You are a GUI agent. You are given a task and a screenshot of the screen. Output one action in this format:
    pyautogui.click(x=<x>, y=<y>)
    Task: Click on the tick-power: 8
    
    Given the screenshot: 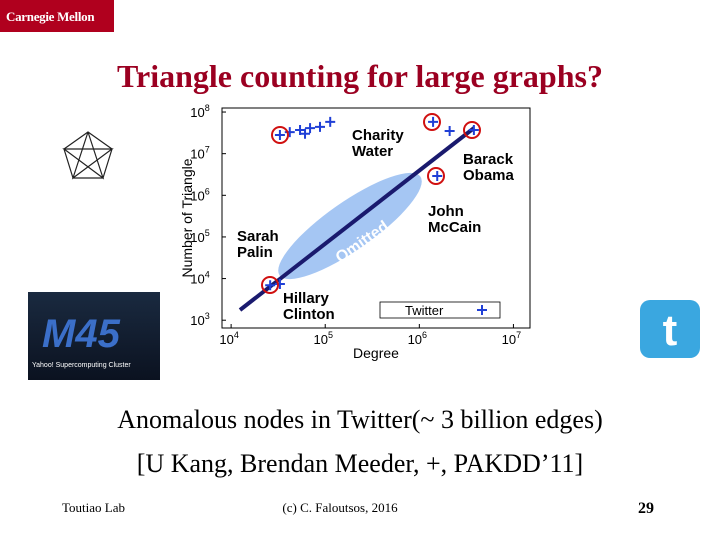 What is the action you would take?
    pyautogui.click(x=207, y=108)
    